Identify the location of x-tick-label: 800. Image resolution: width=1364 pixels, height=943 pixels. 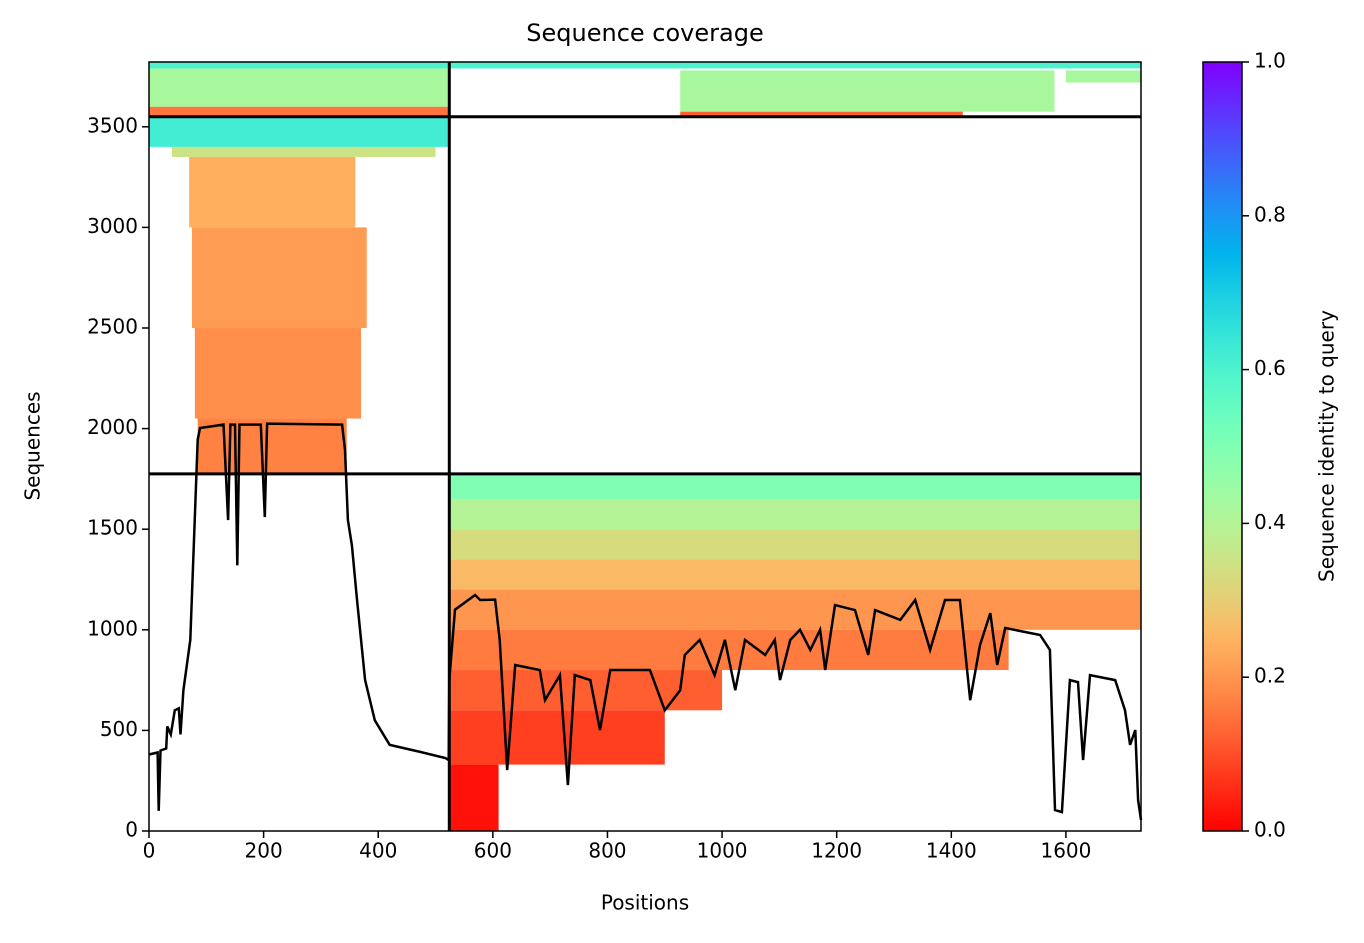
(607, 851).